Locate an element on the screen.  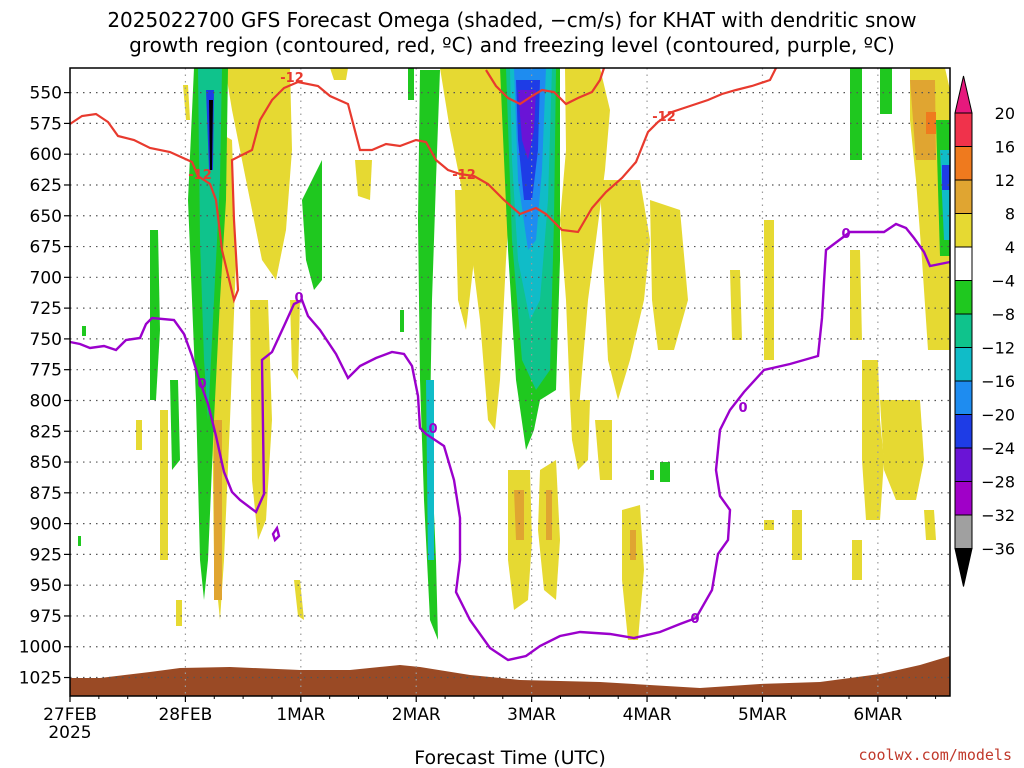
x-tick-label: 28FEB is located at coordinates (185, 715).